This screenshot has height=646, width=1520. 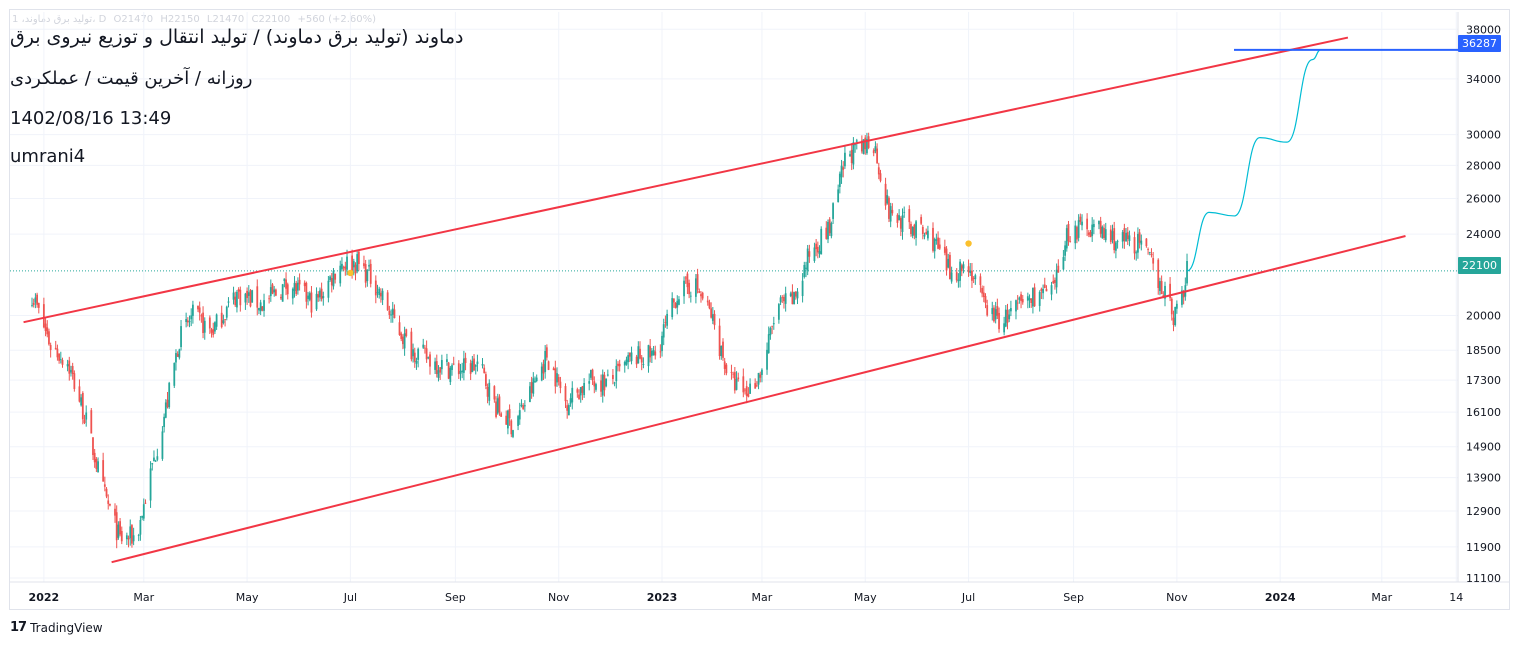 I want to click on time-tick-label: Nov, so click(x=559, y=597).